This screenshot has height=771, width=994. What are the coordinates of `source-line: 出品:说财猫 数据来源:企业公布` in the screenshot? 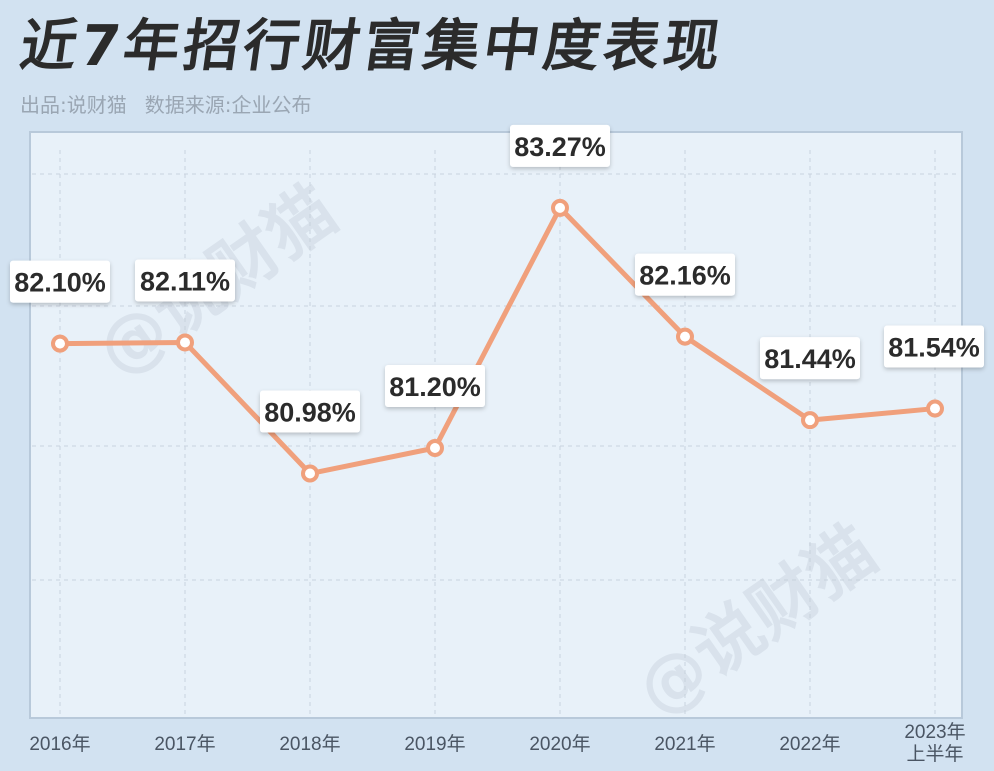 It's located at (166, 105).